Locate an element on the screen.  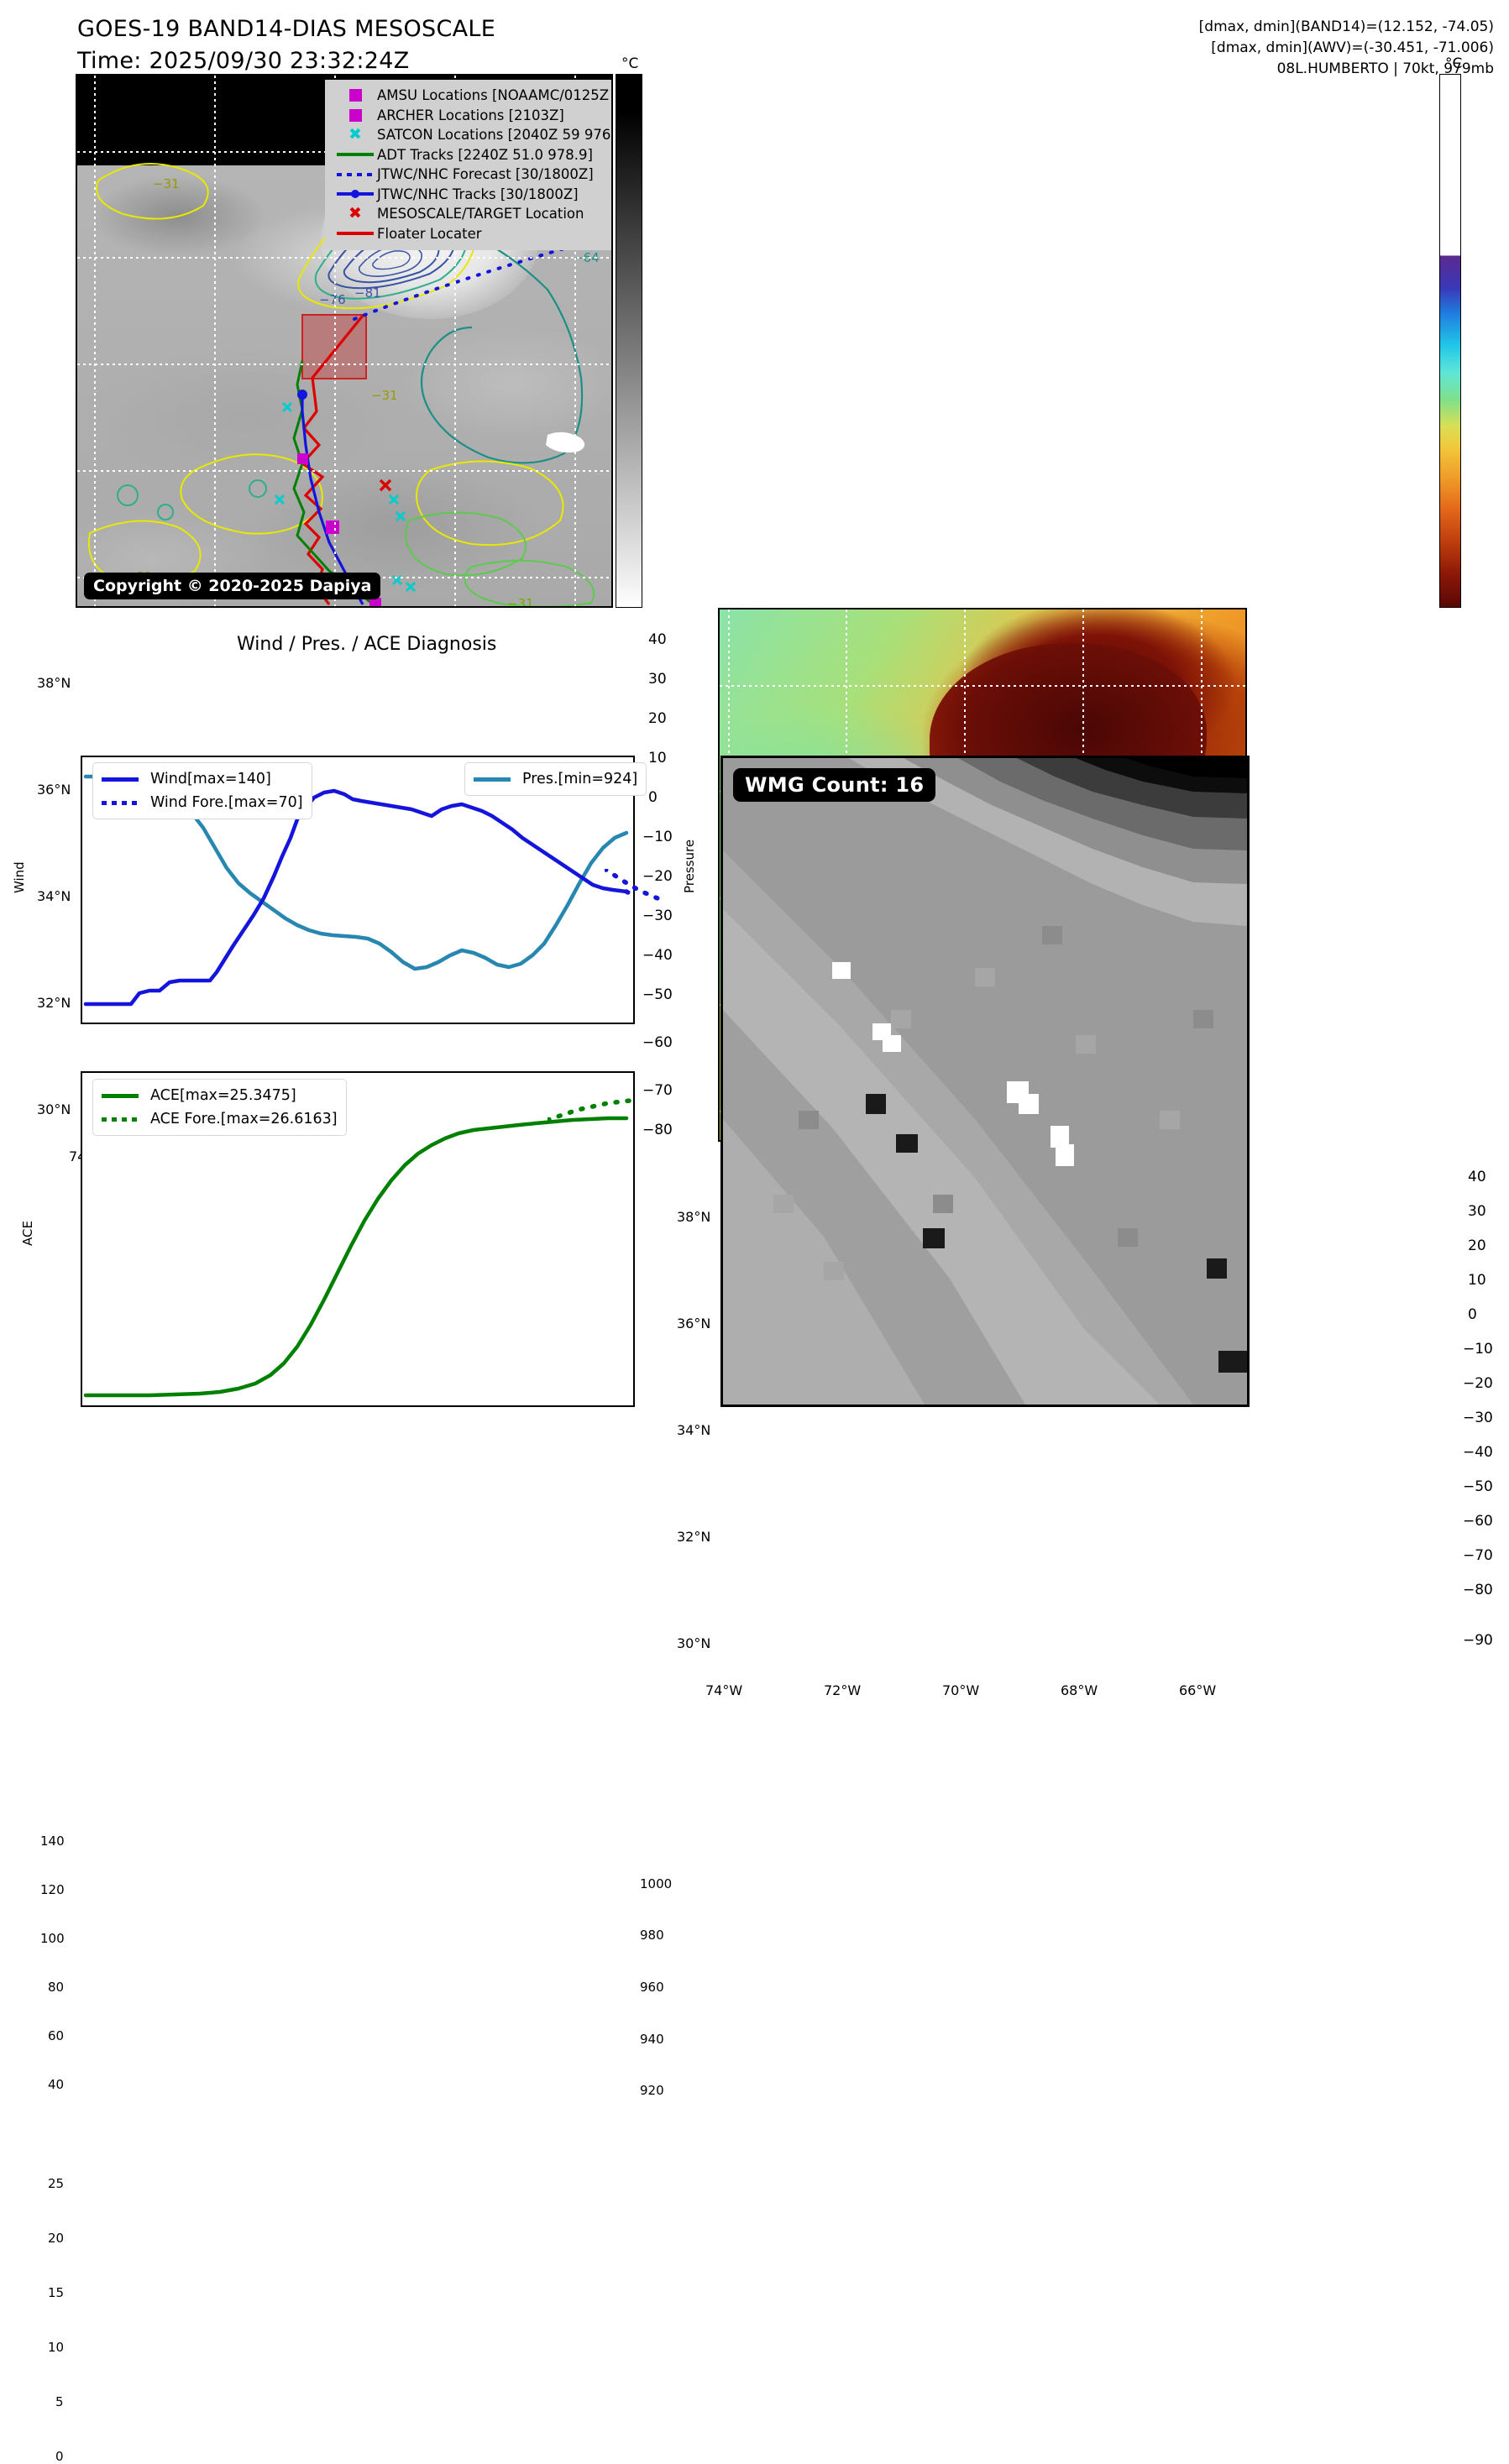
ace-tick-10: 10 is located at coordinates (56, 2347).